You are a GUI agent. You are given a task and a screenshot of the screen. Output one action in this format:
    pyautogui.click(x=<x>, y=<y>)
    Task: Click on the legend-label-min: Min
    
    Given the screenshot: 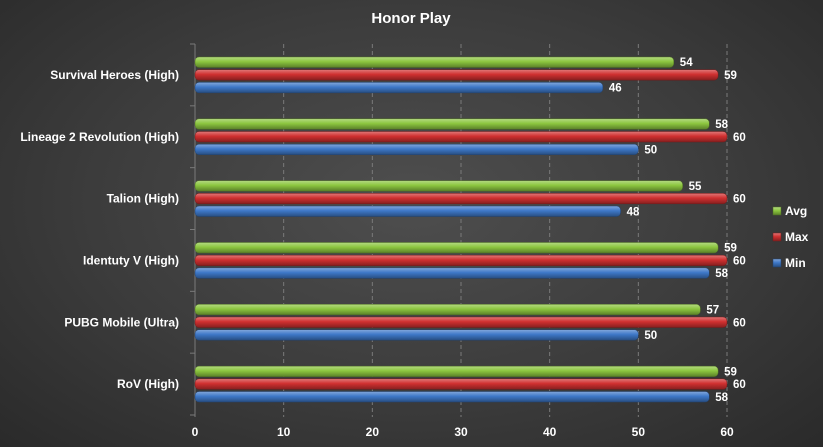 What is the action you would take?
    pyautogui.click(x=795, y=263)
    